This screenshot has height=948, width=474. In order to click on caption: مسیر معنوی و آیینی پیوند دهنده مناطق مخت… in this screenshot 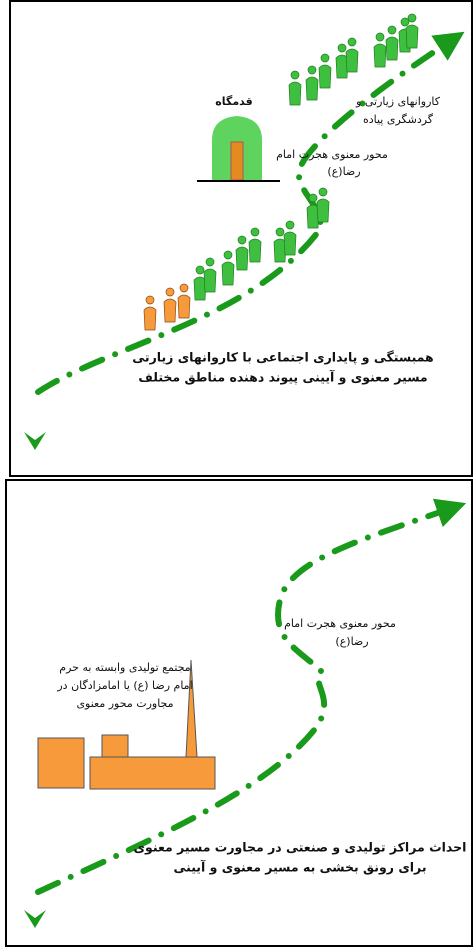, I will do `click(282, 377)`.